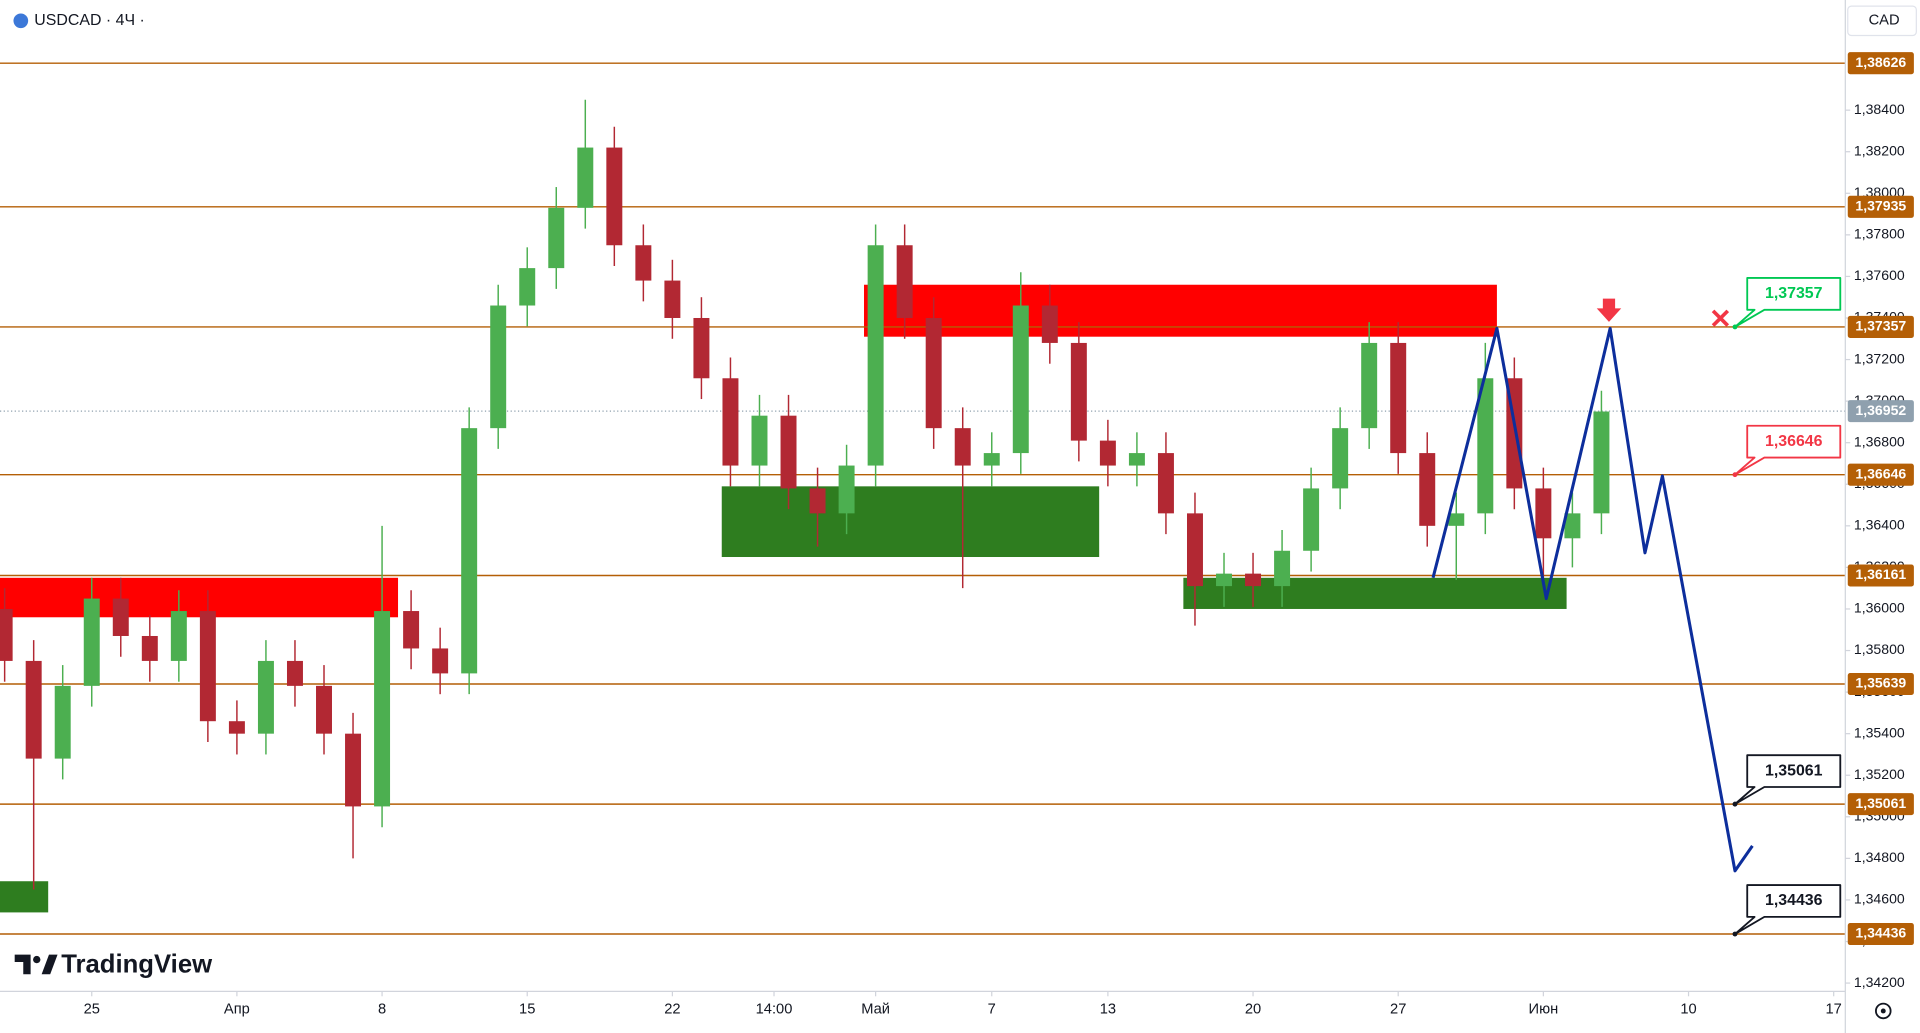 The width and height of the screenshot is (1920, 1033). I want to click on currency-label: CAD, so click(1884, 21).